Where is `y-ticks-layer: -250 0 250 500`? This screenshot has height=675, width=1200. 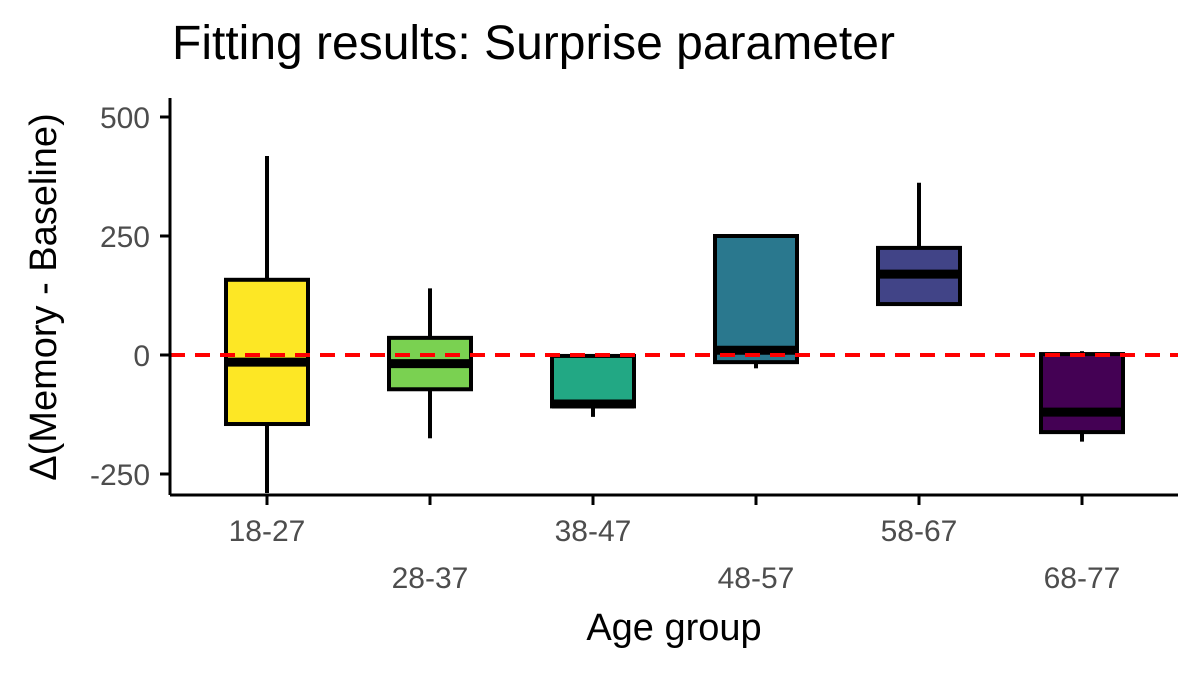 y-ticks-layer: -250 0 250 500 is located at coordinates (130, 297).